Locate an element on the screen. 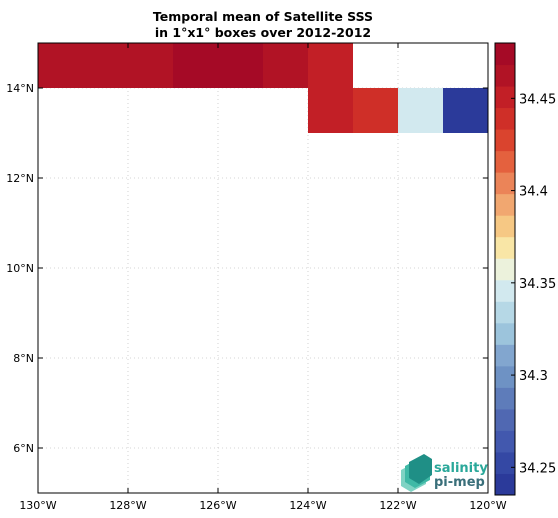  chart-title-line-2: in 1°x1° boxes over 2012-2012 is located at coordinates (263, 32).